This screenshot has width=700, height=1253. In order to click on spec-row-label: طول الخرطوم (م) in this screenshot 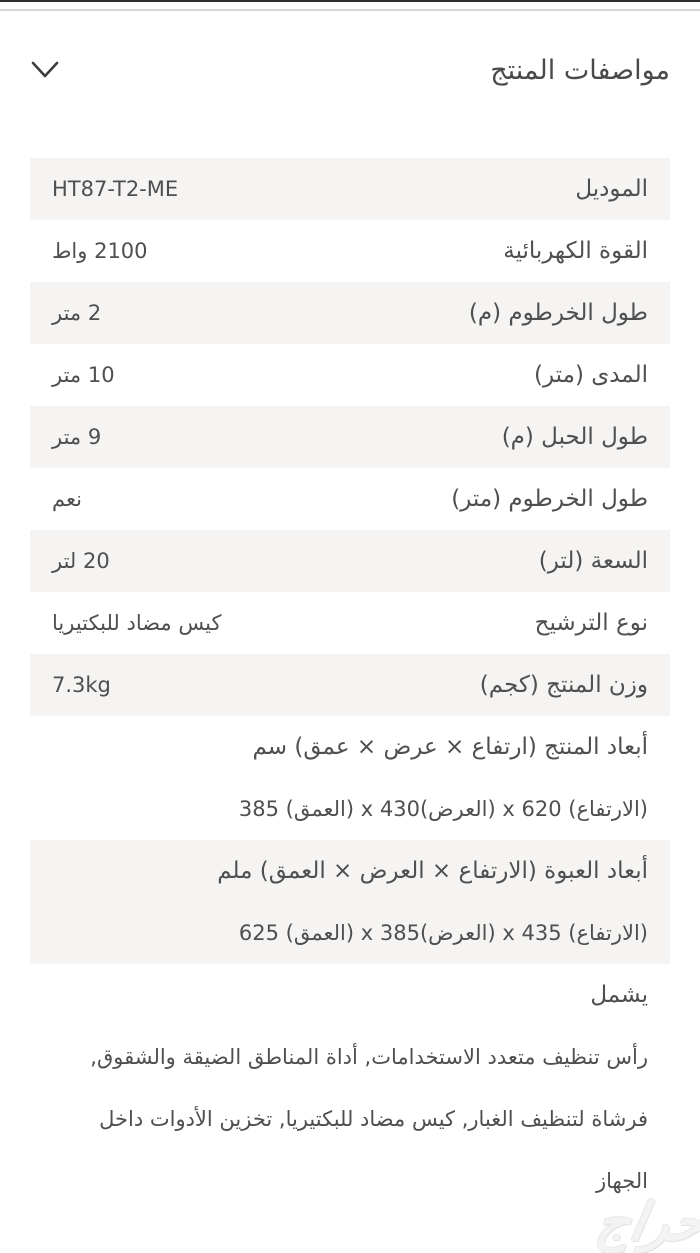, I will do `click(558, 313)`.